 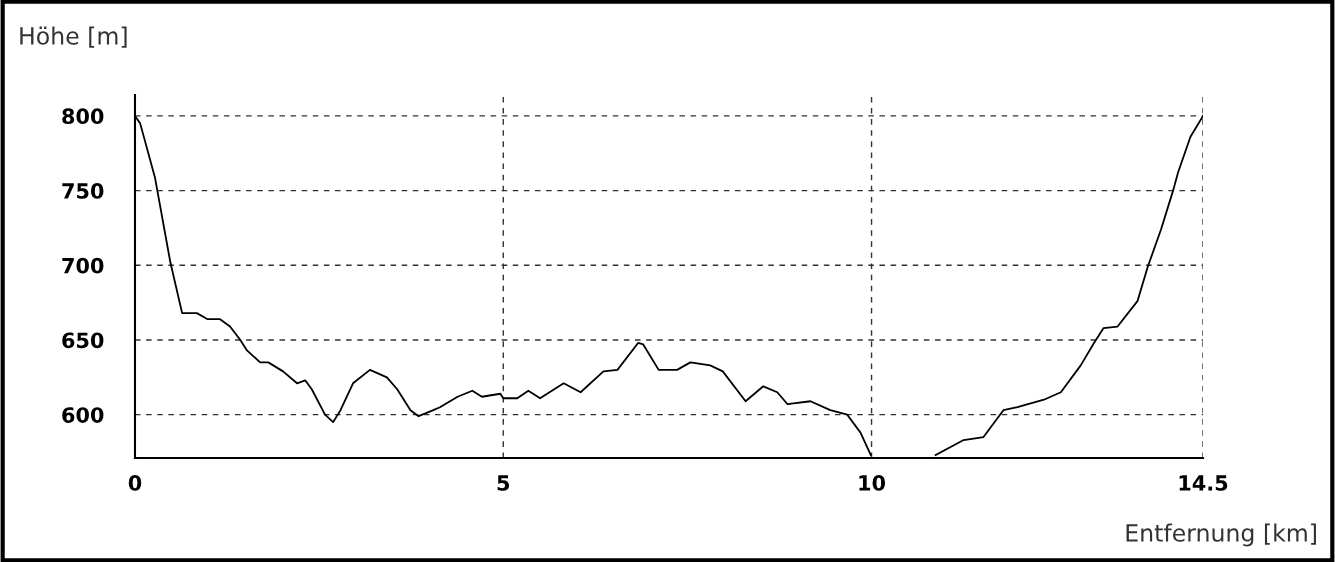 I want to click on x-tick-label: 10, so click(x=872, y=483).